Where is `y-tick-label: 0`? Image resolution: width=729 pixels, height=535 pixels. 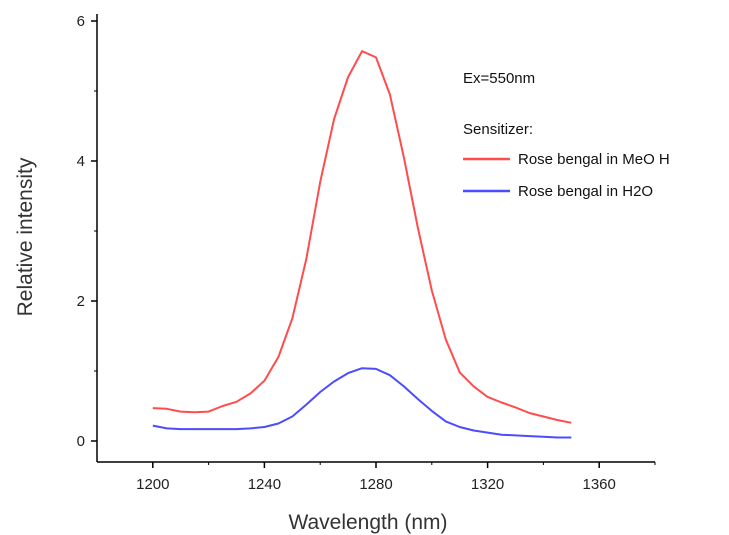
y-tick-label: 0 is located at coordinates (81, 441).